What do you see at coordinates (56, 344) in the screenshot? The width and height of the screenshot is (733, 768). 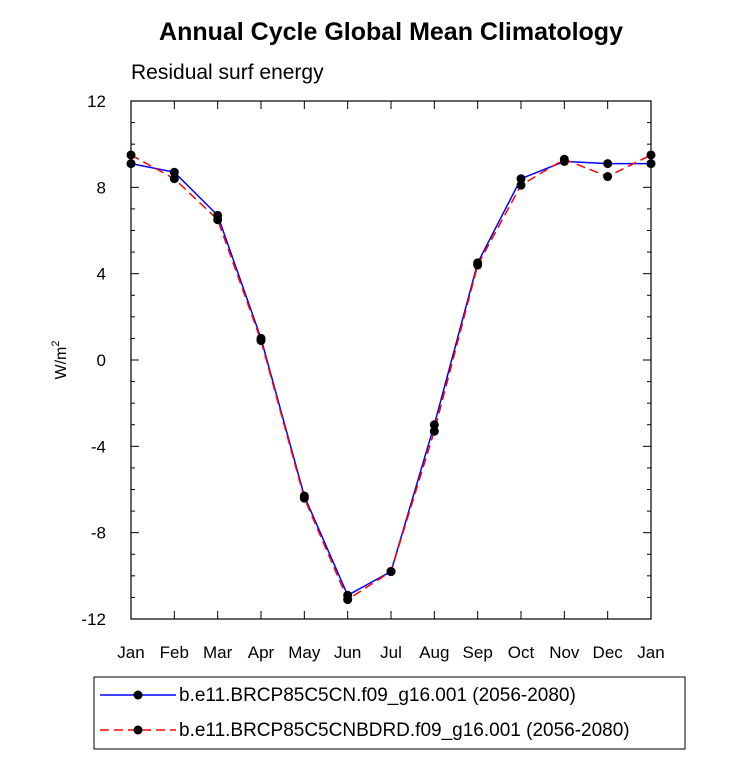 I see `y-axis-label-superscript: 2` at bounding box center [56, 344].